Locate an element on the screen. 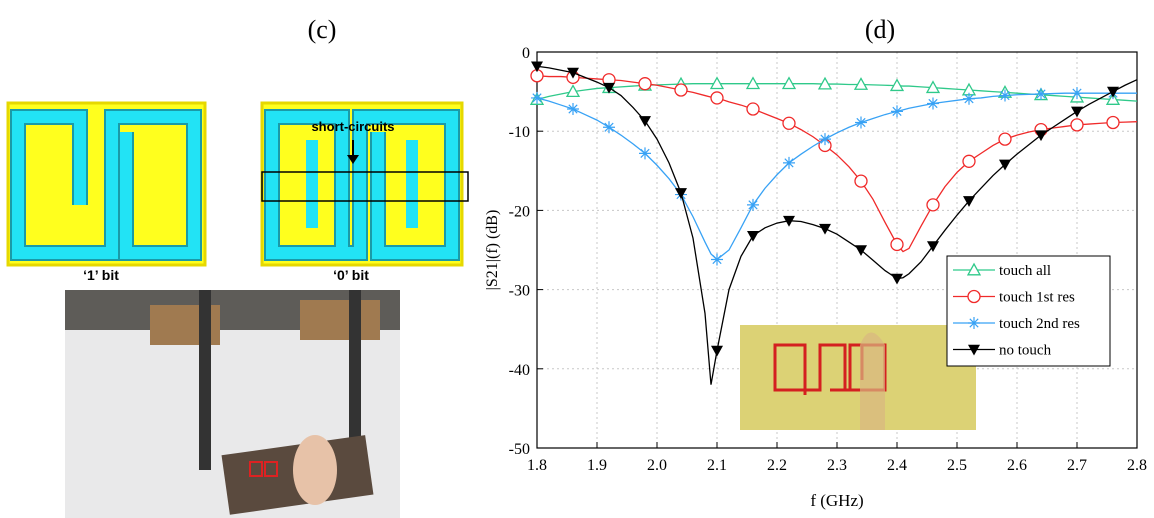  y-tick-label: 0 is located at coordinates (526, 53).